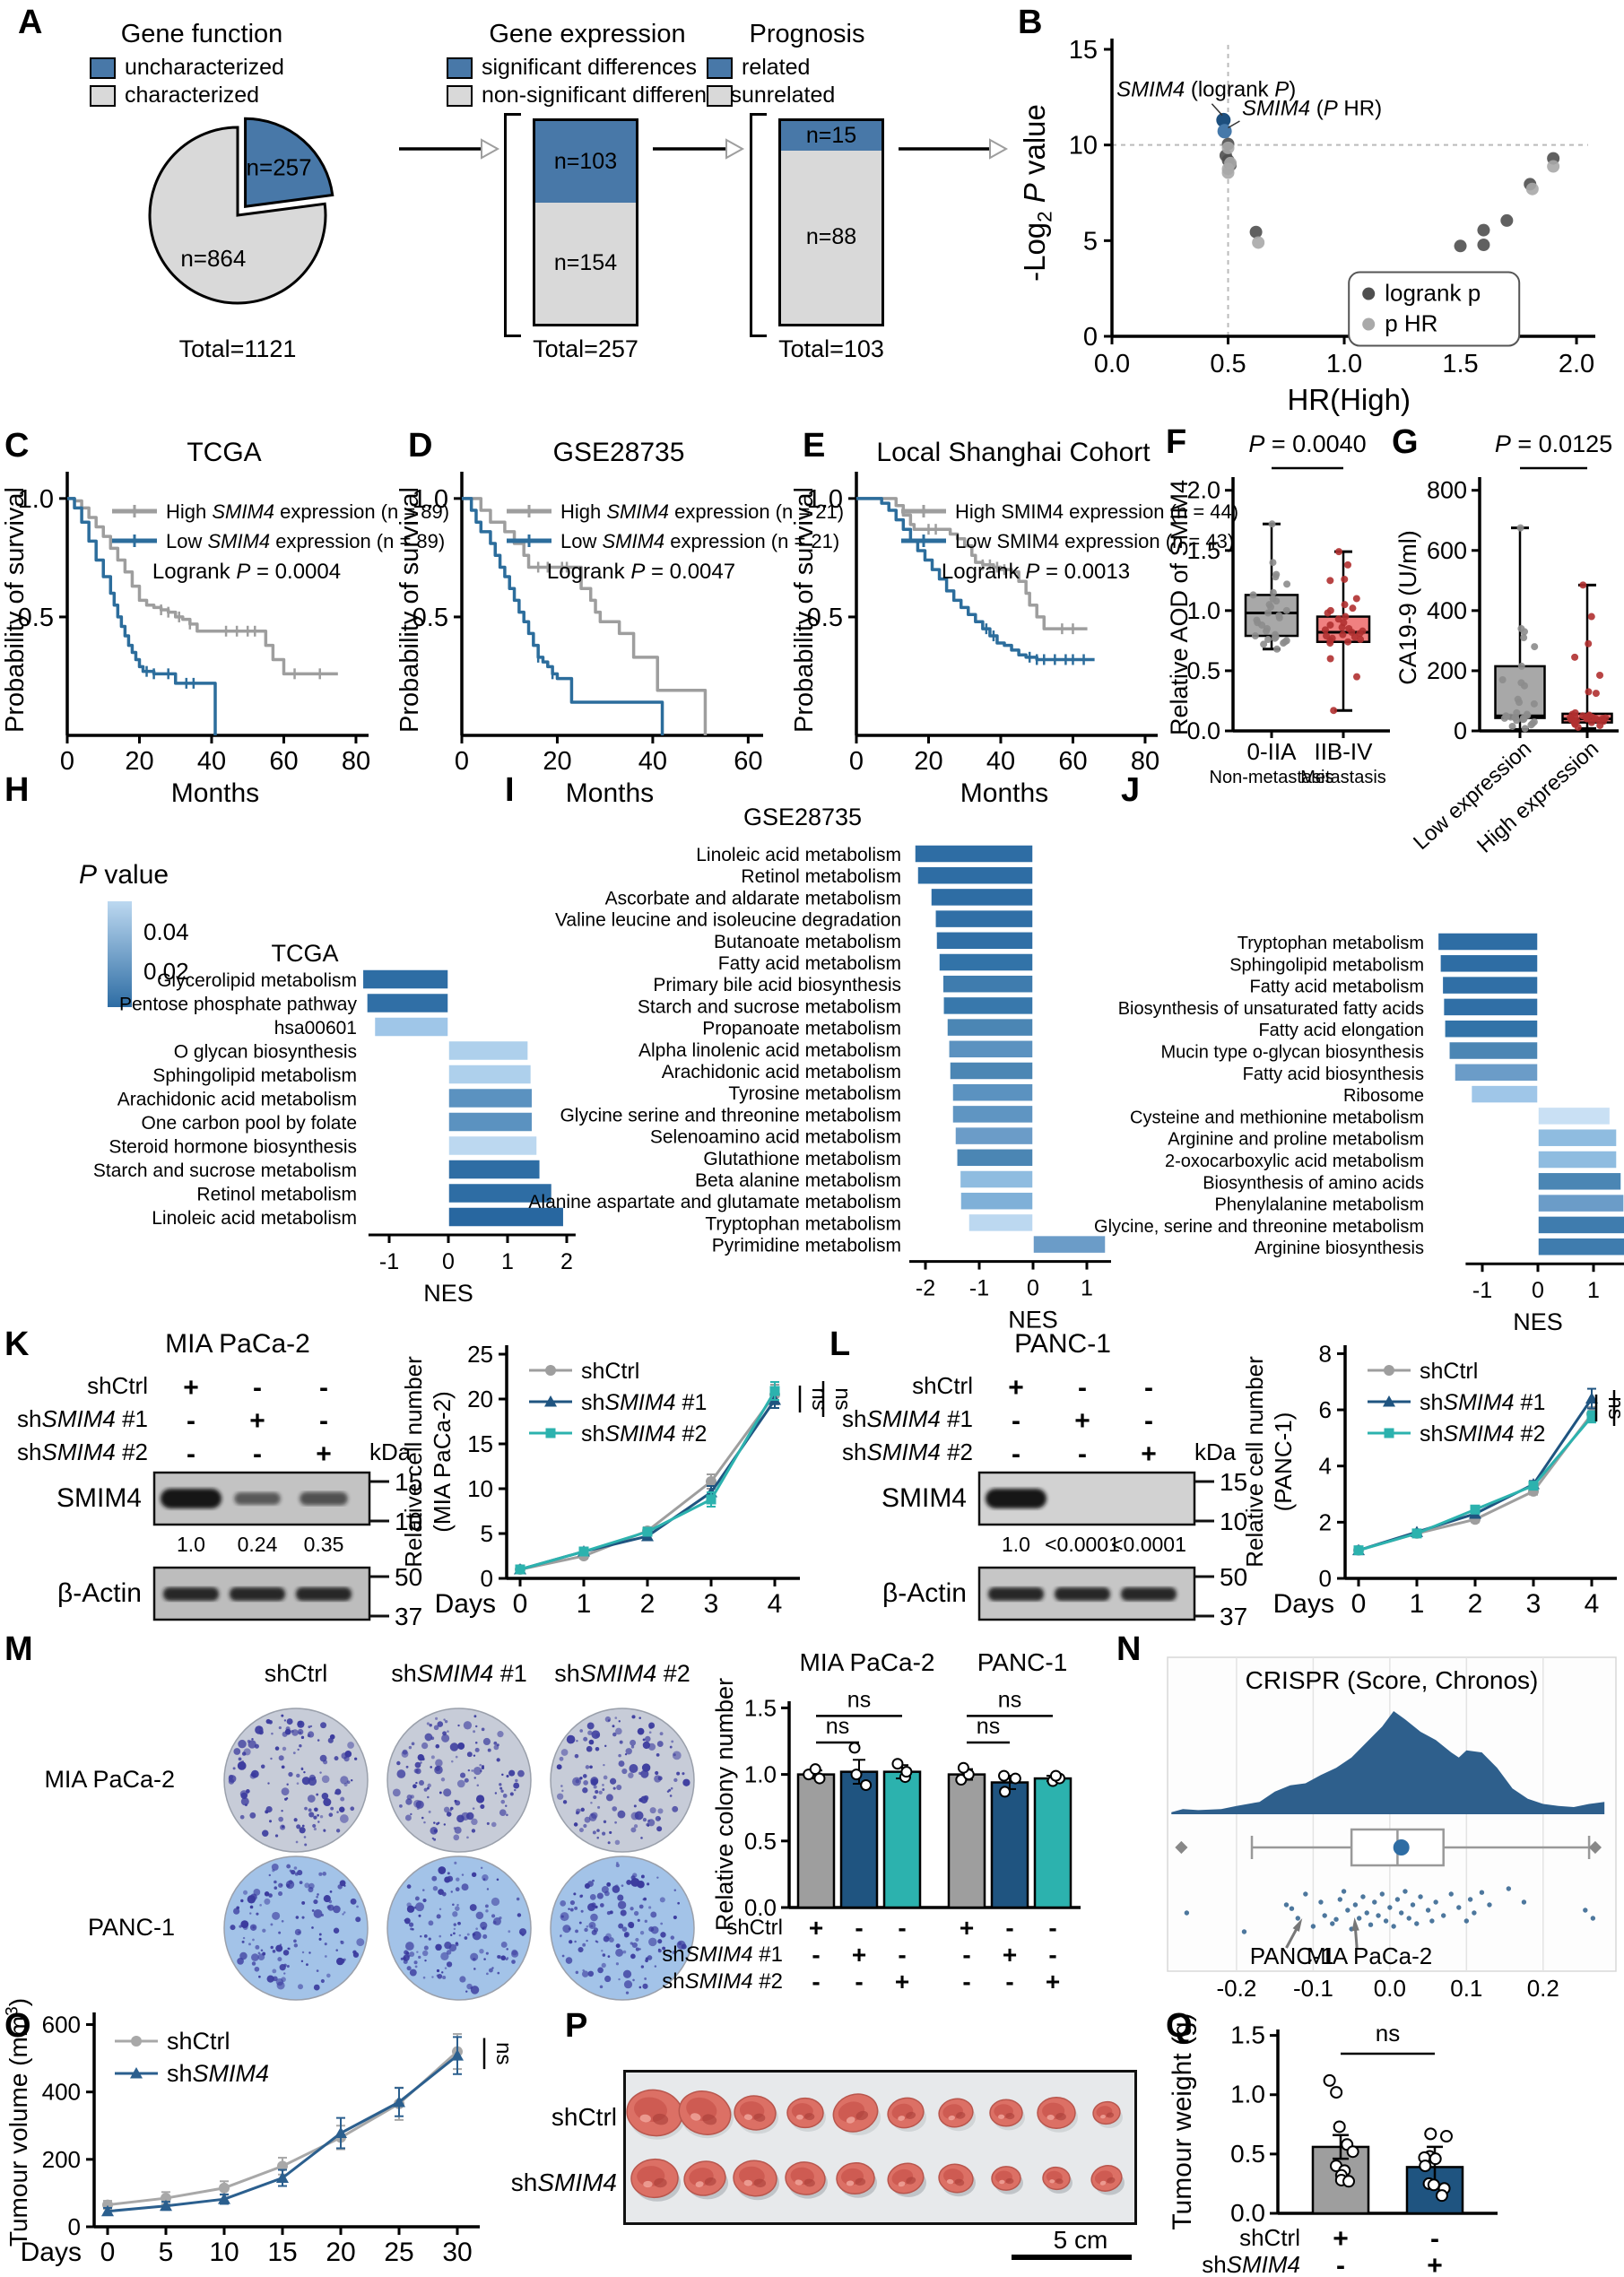  What do you see at coordinates (1475, 1604) in the screenshot?
I see `svg-text: 2` at bounding box center [1475, 1604].